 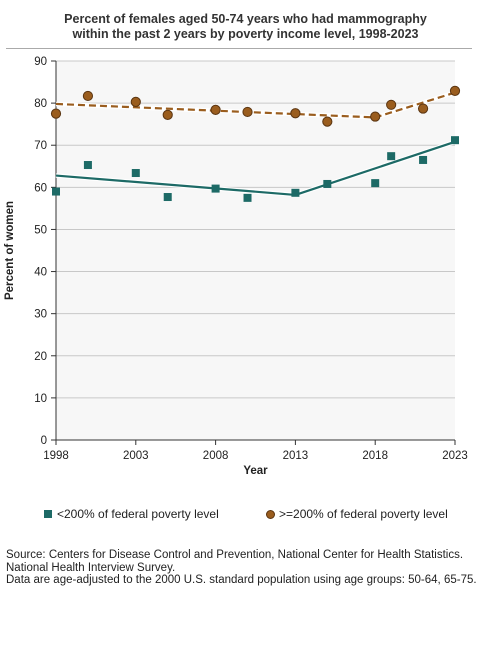 I want to click on title-divider, so click(x=239, y=48).